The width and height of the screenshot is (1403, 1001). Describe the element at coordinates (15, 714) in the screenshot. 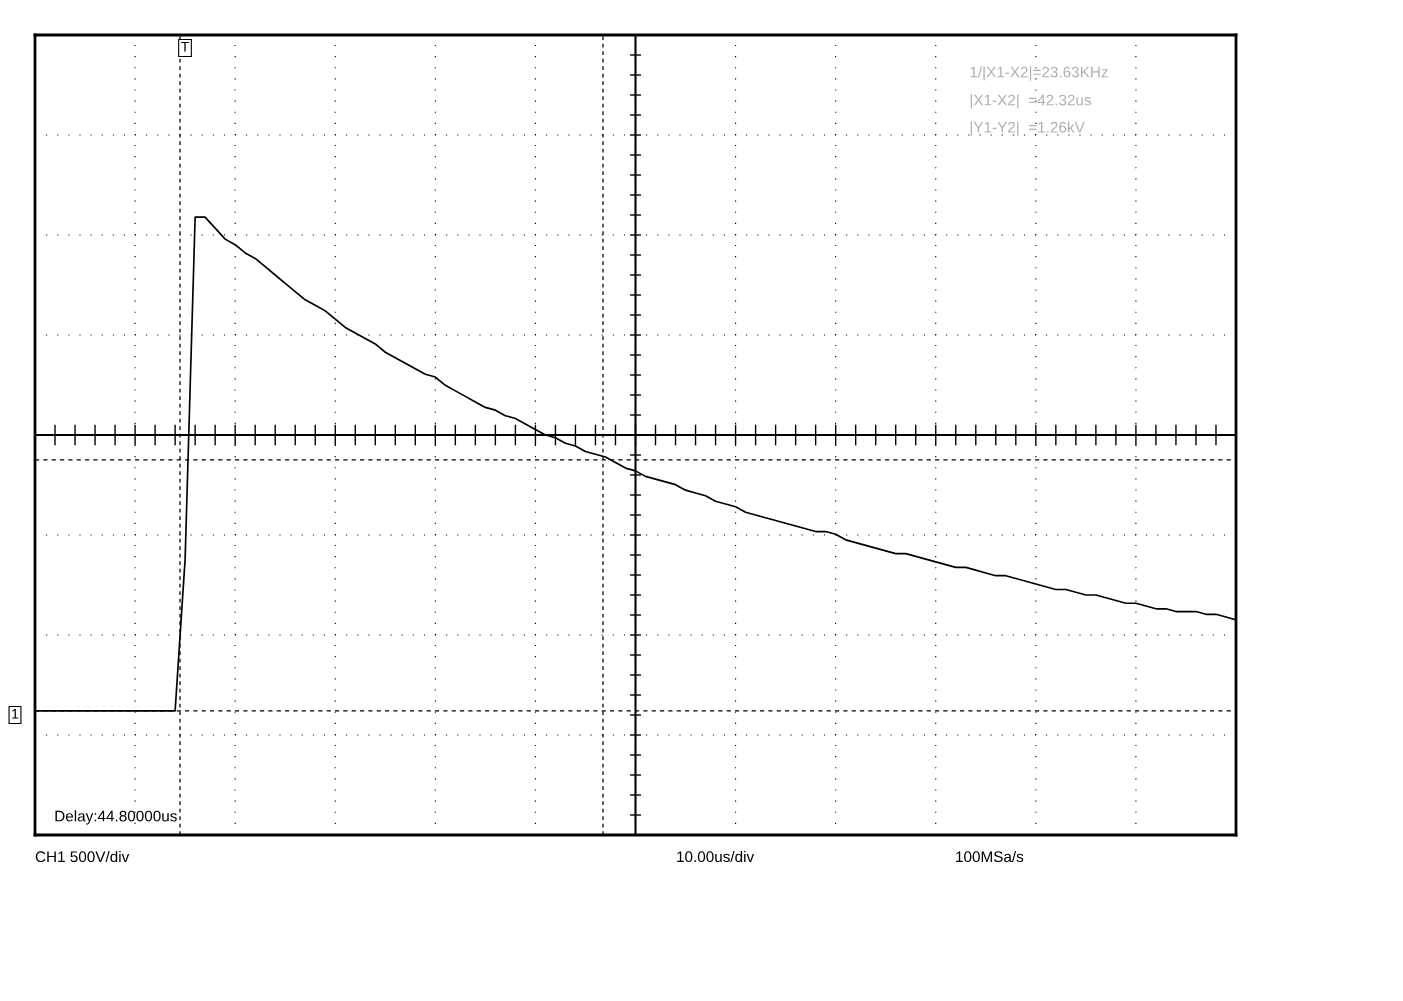

I see `text: 1` at that location.